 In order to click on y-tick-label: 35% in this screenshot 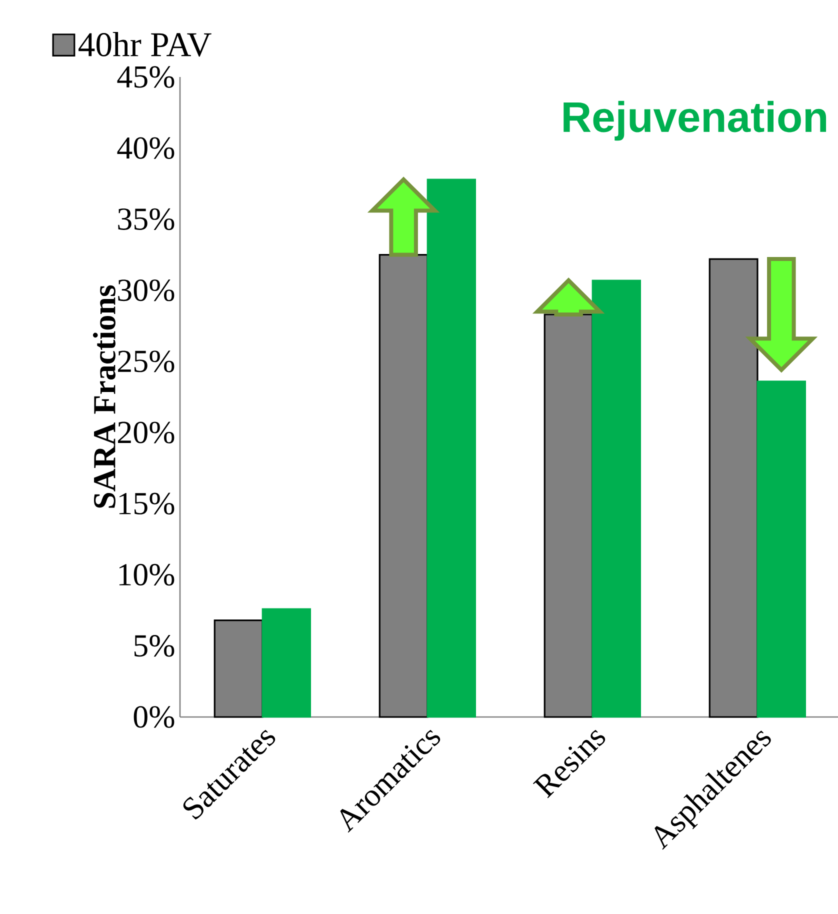, I will do `click(146, 219)`.